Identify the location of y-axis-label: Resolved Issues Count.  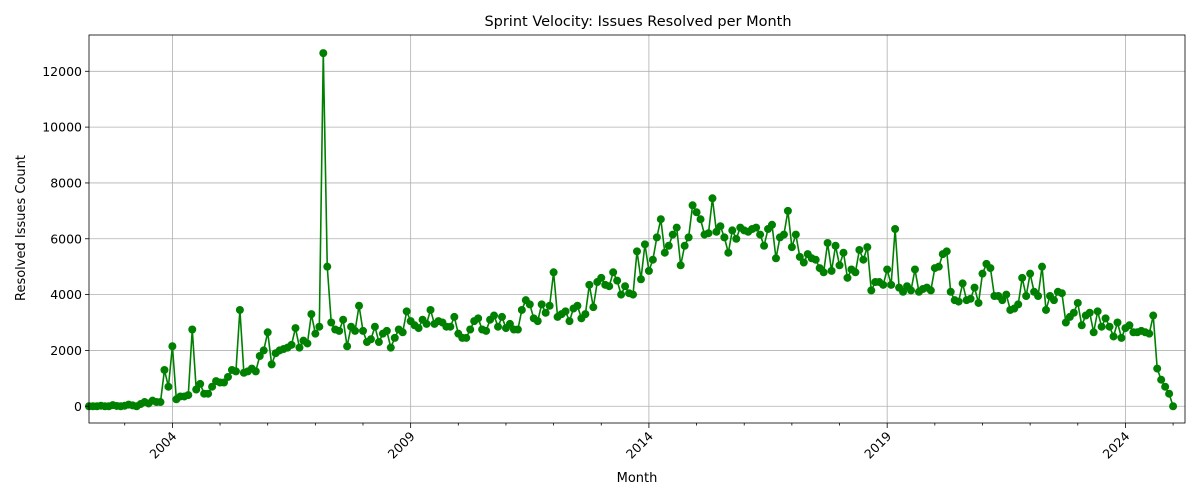
(21, 228).